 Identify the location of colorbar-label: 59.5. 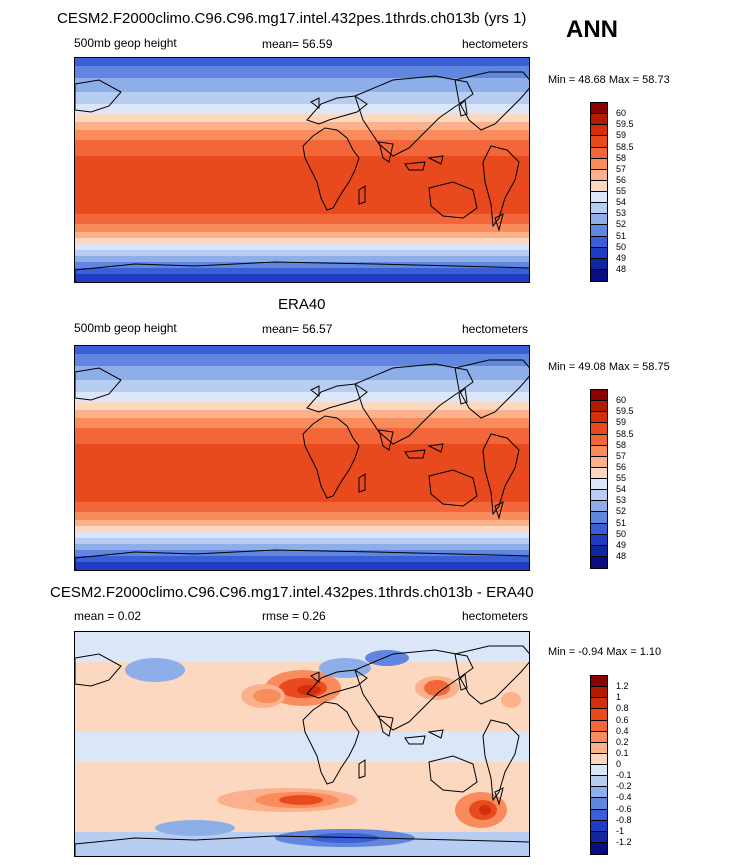
(625, 411).